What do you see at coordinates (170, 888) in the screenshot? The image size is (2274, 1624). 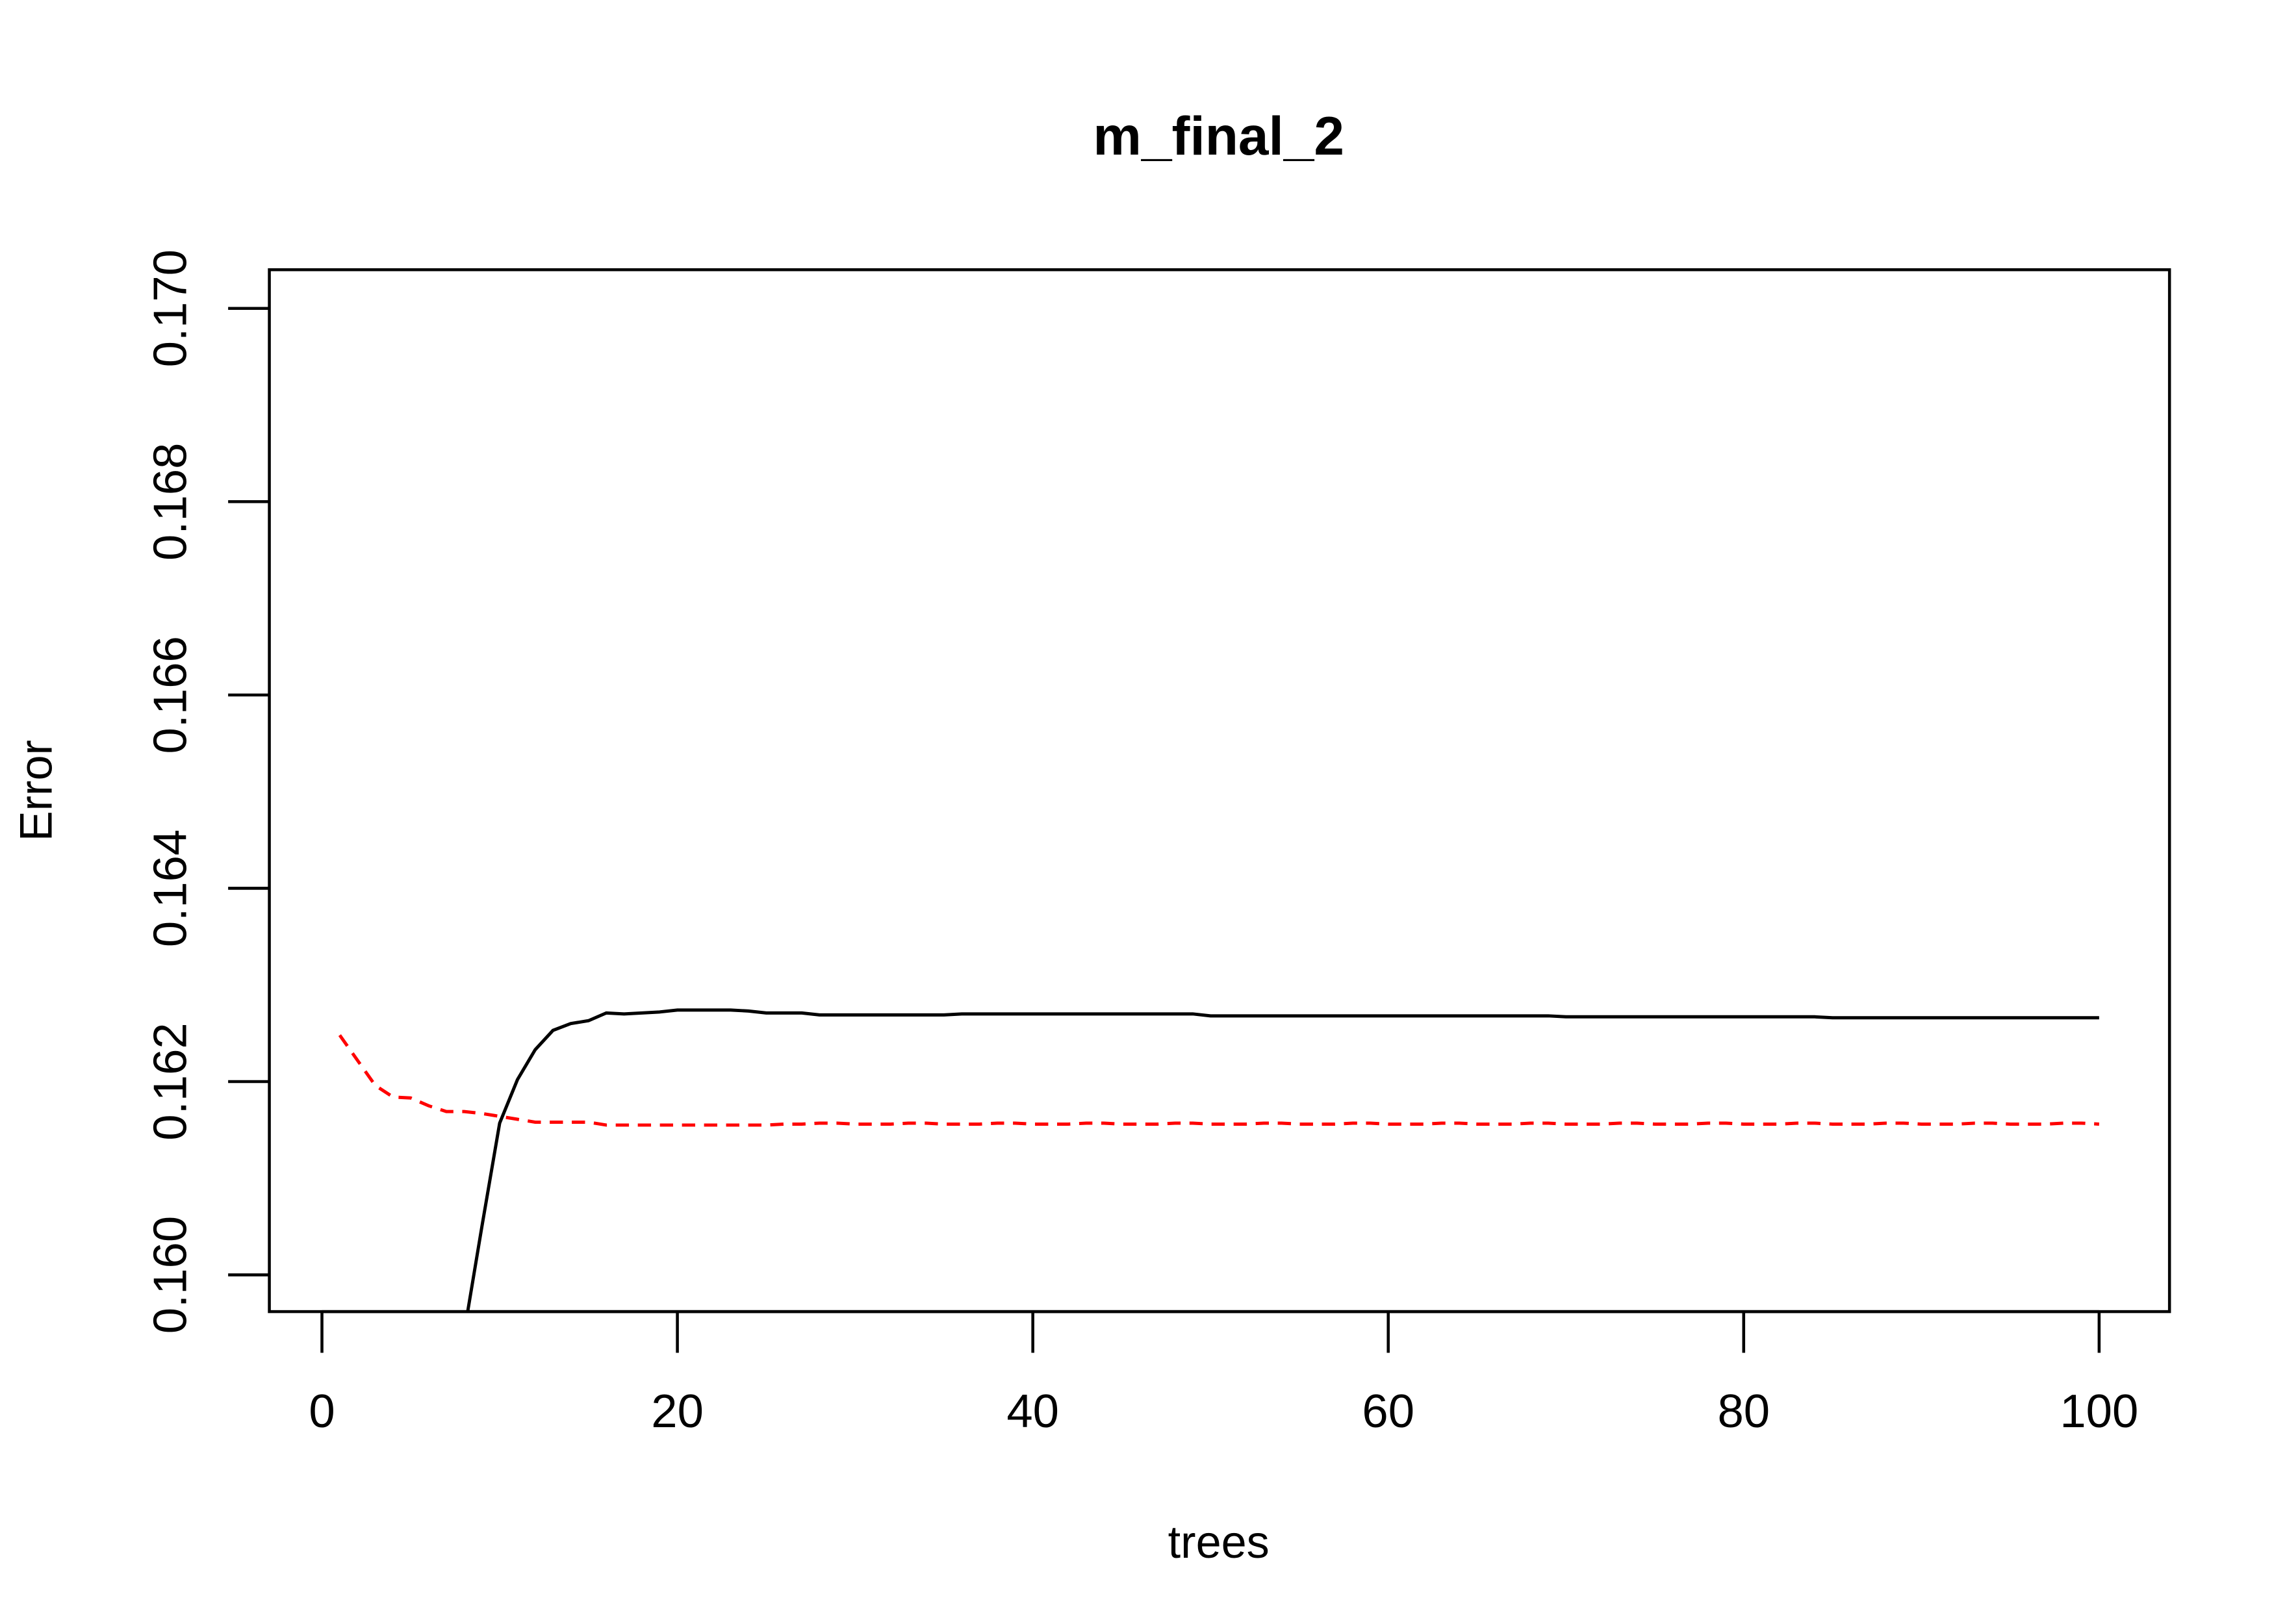 I see `y-tick-label: 0.164` at bounding box center [170, 888].